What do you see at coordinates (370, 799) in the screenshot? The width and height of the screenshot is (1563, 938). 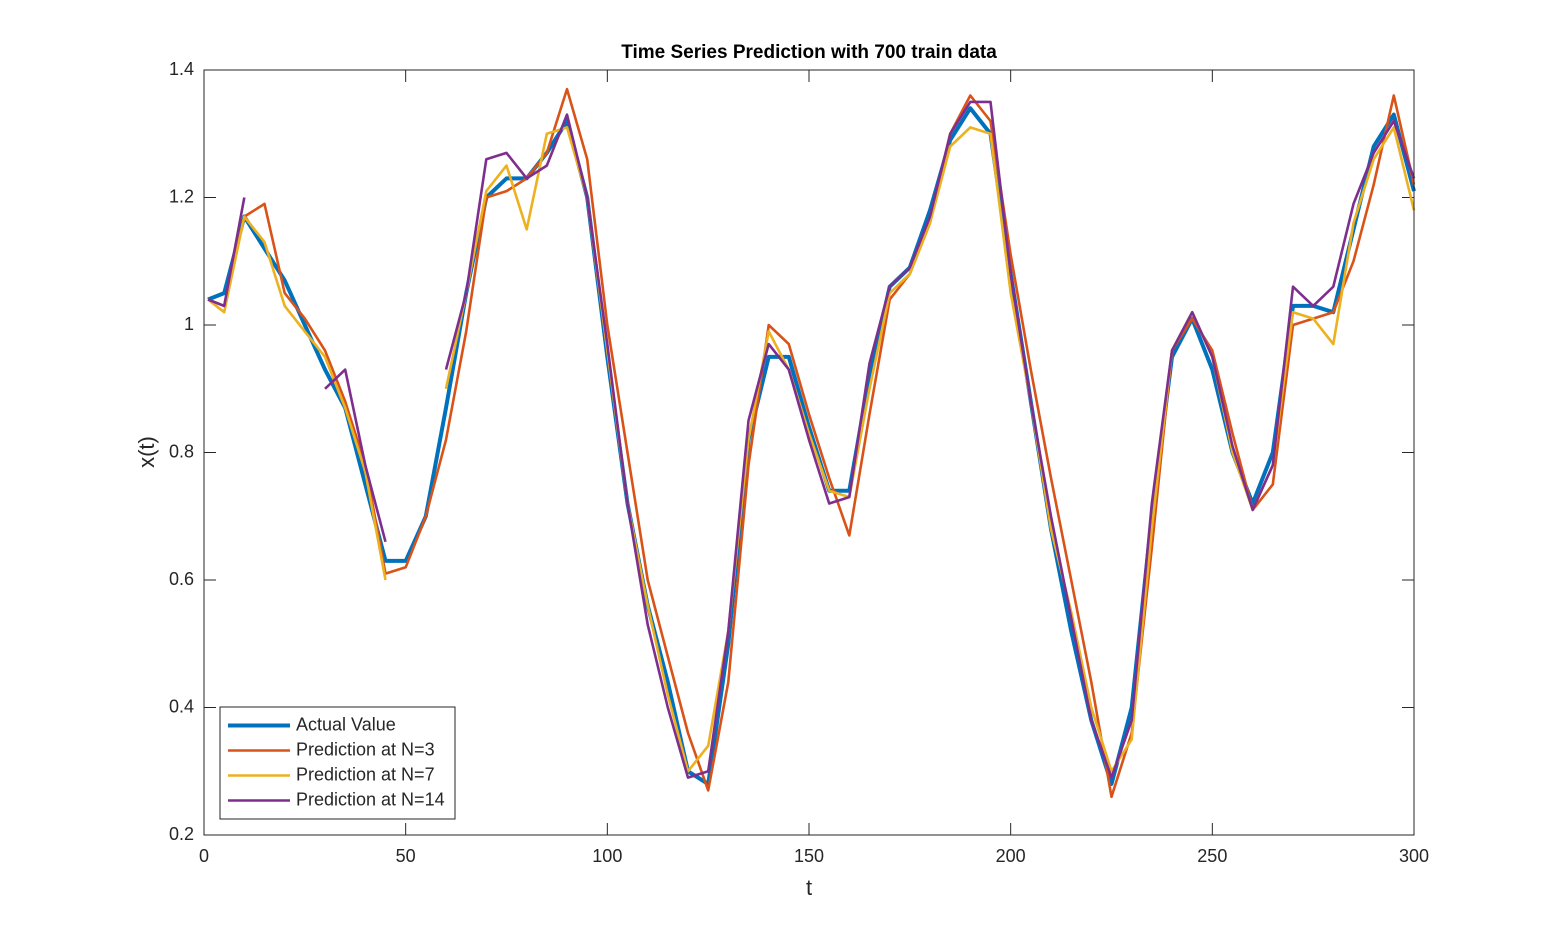 I see `legend-label: Prediction at N=14` at bounding box center [370, 799].